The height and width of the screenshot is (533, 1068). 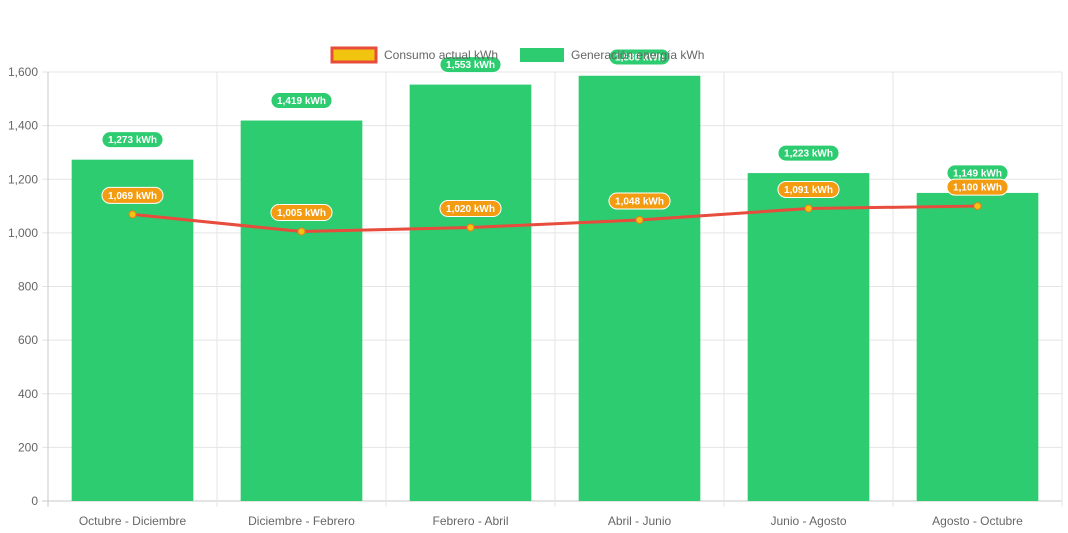 What do you see at coordinates (808, 521) in the screenshot?
I see `x-tick-label: Junio - Agosto` at bounding box center [808, 521].